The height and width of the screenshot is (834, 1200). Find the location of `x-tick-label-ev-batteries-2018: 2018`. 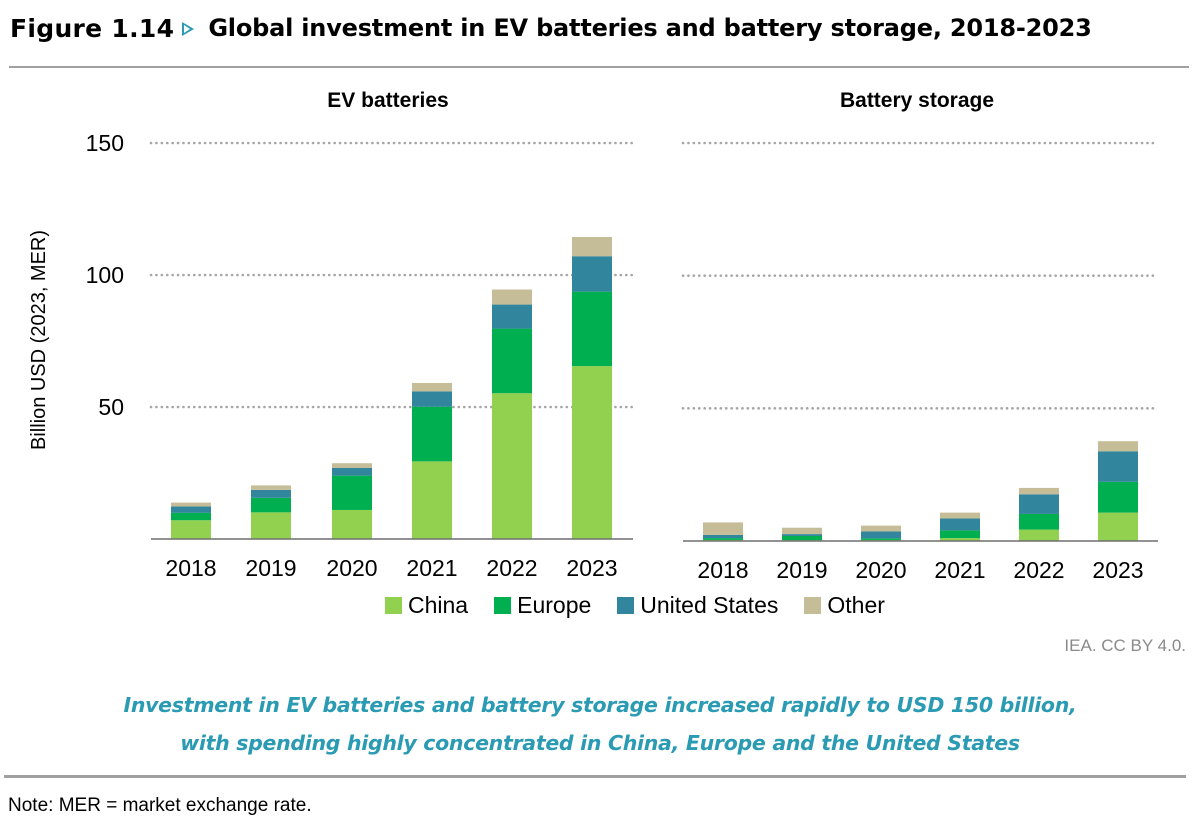

x-tick-label-ev-batteries-2018: 2018 is located at coordinates (190, 568).